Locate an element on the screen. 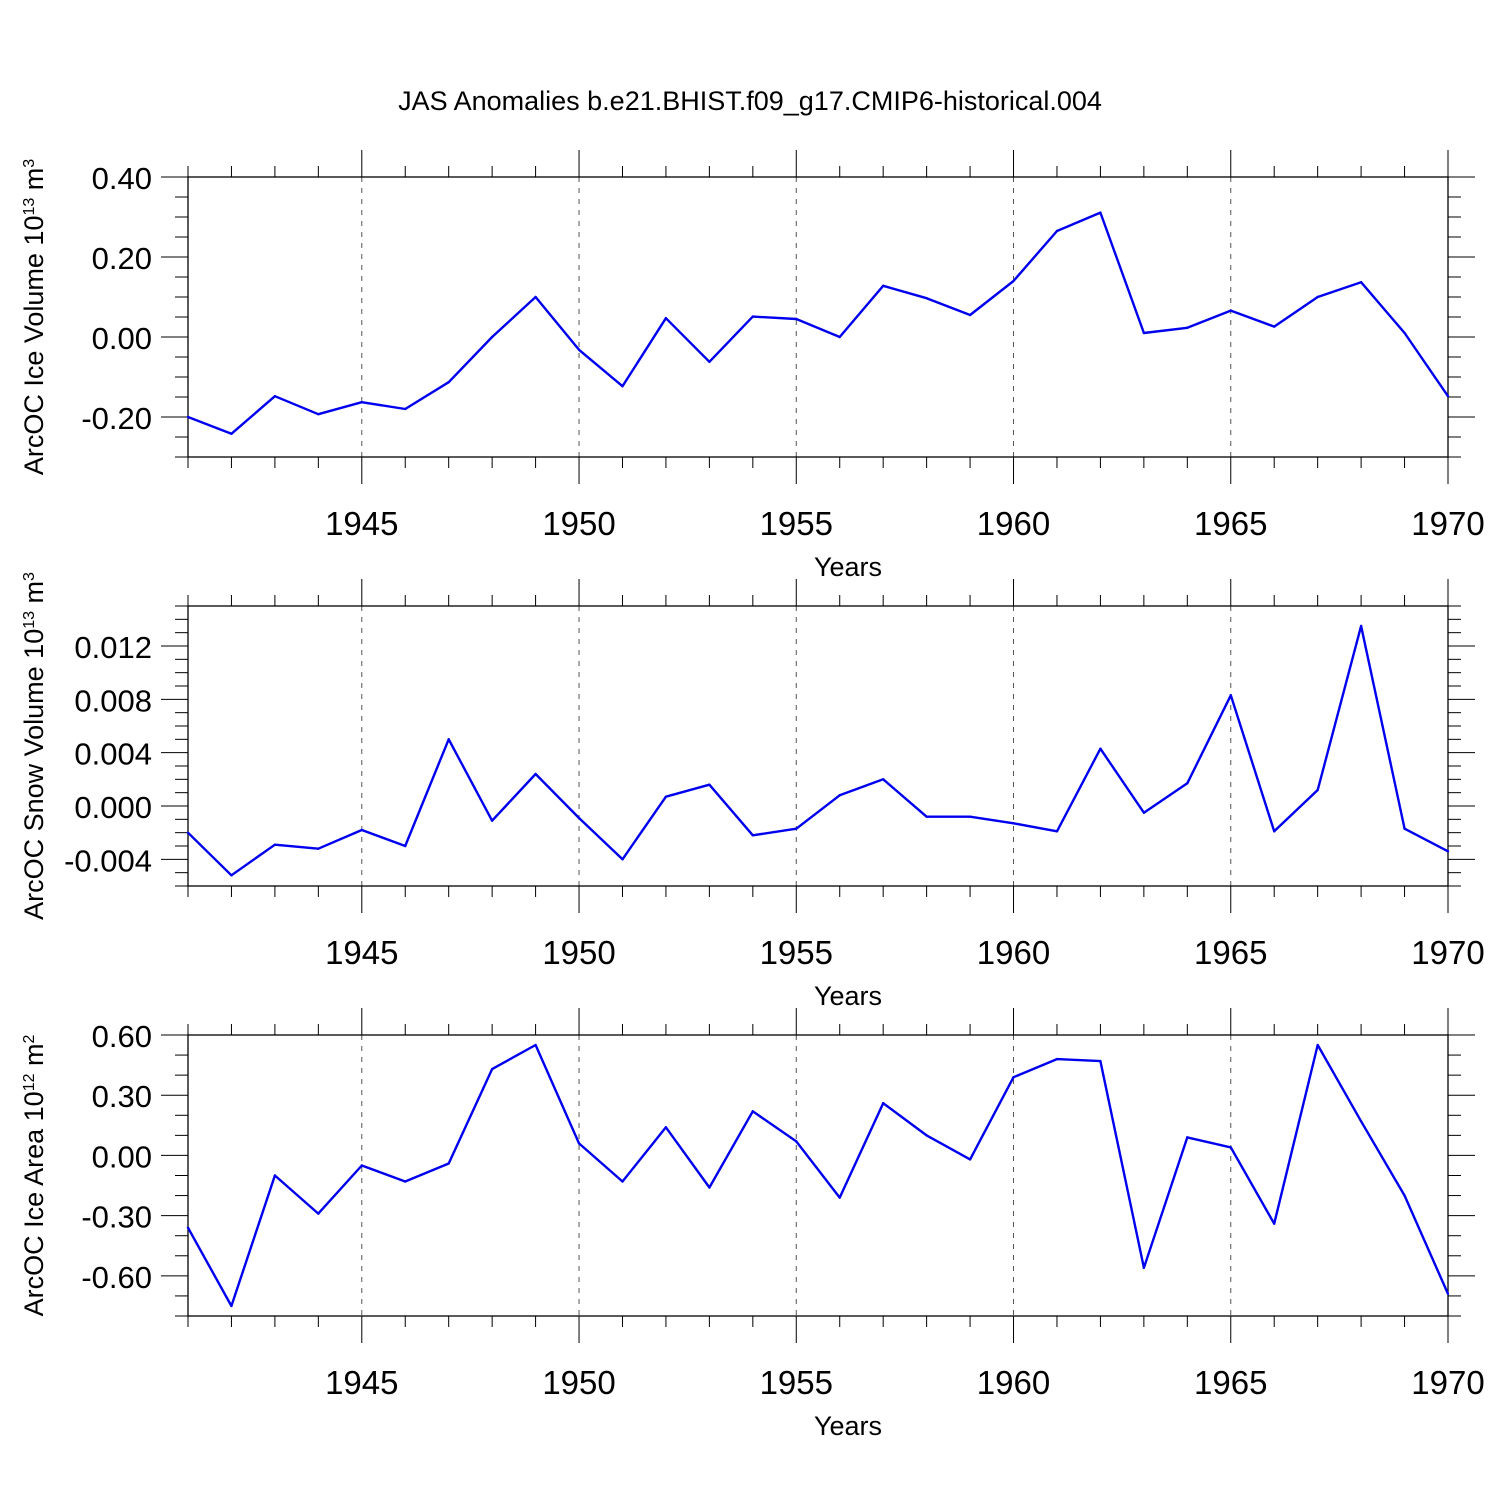 The image size is (1500, 1500). y-tick-label: 0.008 is located at coordinates (113, 700).